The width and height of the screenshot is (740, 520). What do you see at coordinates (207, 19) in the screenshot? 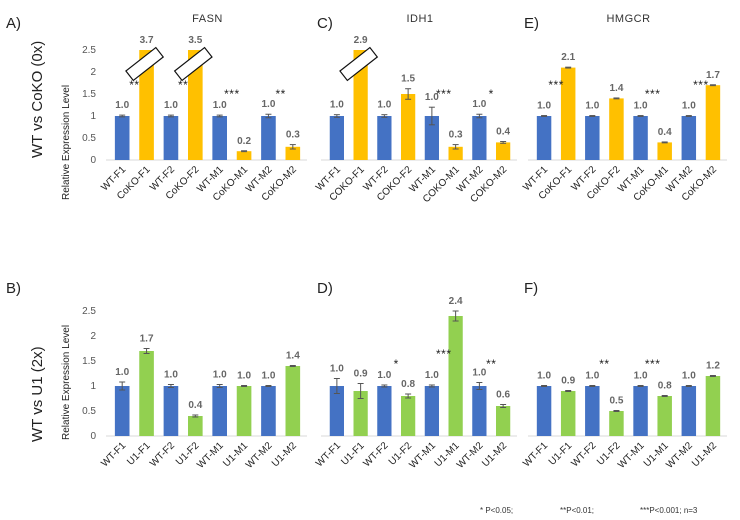
I see `panel-title: FASN` at bounding box center [207, 19].